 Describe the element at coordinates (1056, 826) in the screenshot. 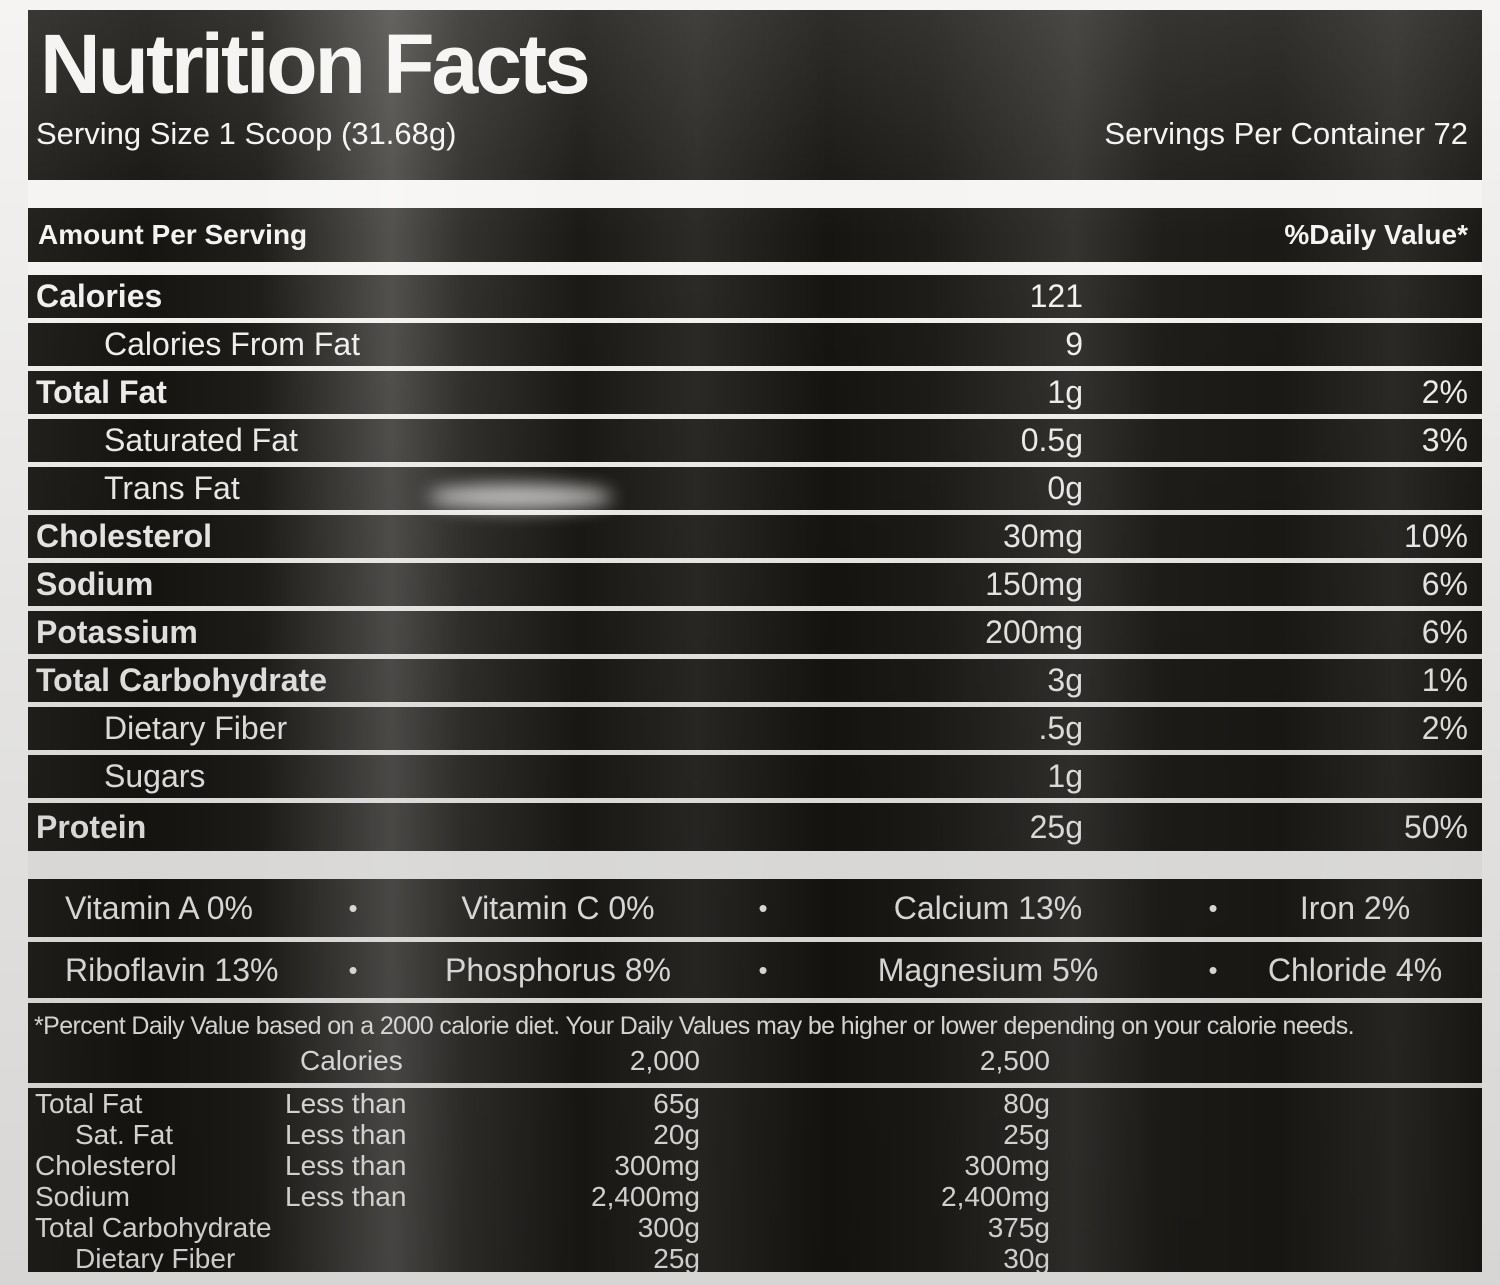

I see `nutrient-amount: 25g` at that location.